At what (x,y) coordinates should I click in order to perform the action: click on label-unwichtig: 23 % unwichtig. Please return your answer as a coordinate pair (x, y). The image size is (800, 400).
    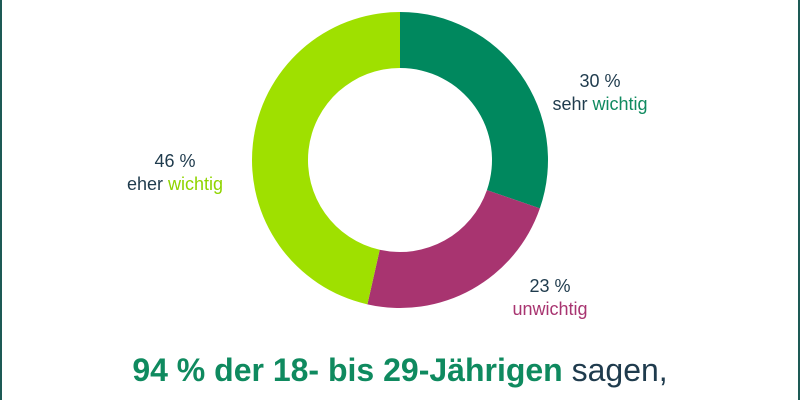
    Looking at the image, I should click on (550, 298).